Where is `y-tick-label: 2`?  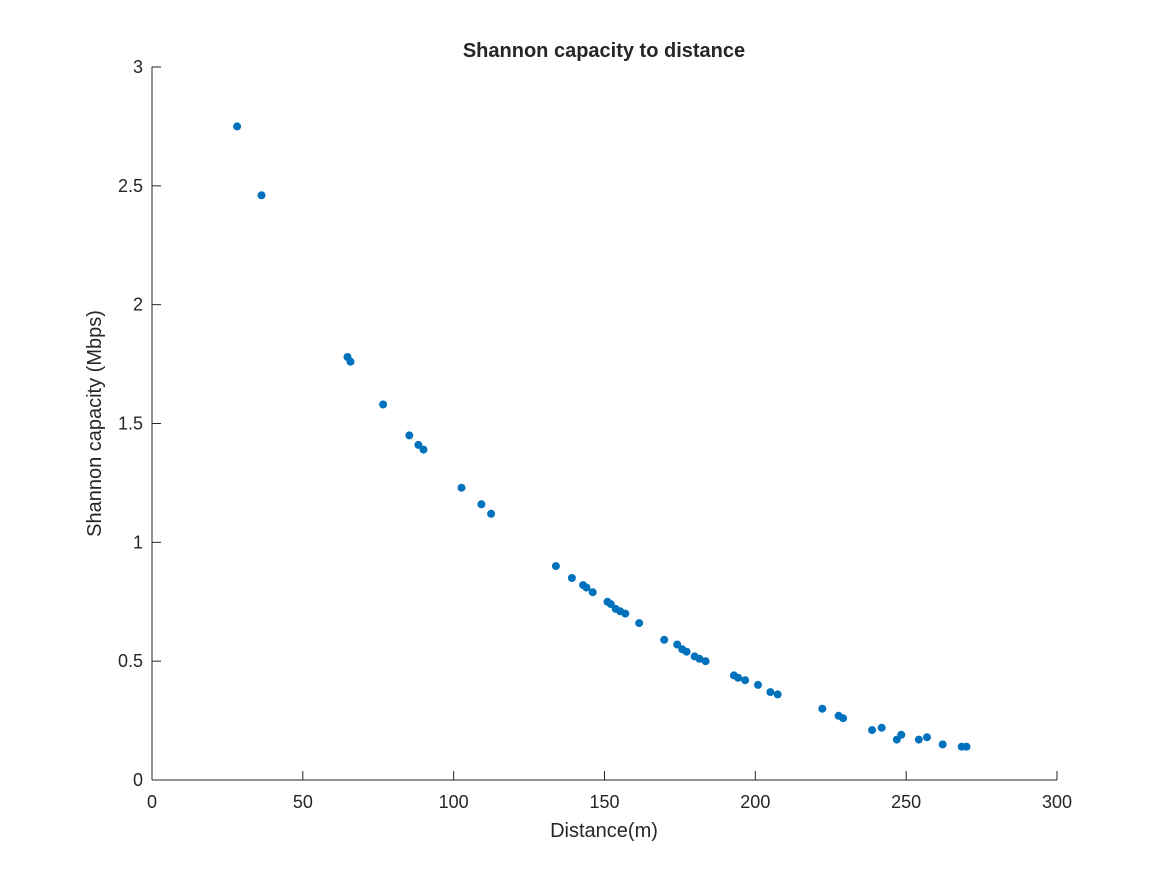
y-tick-label: 2 is located at coordinates (138, 305).